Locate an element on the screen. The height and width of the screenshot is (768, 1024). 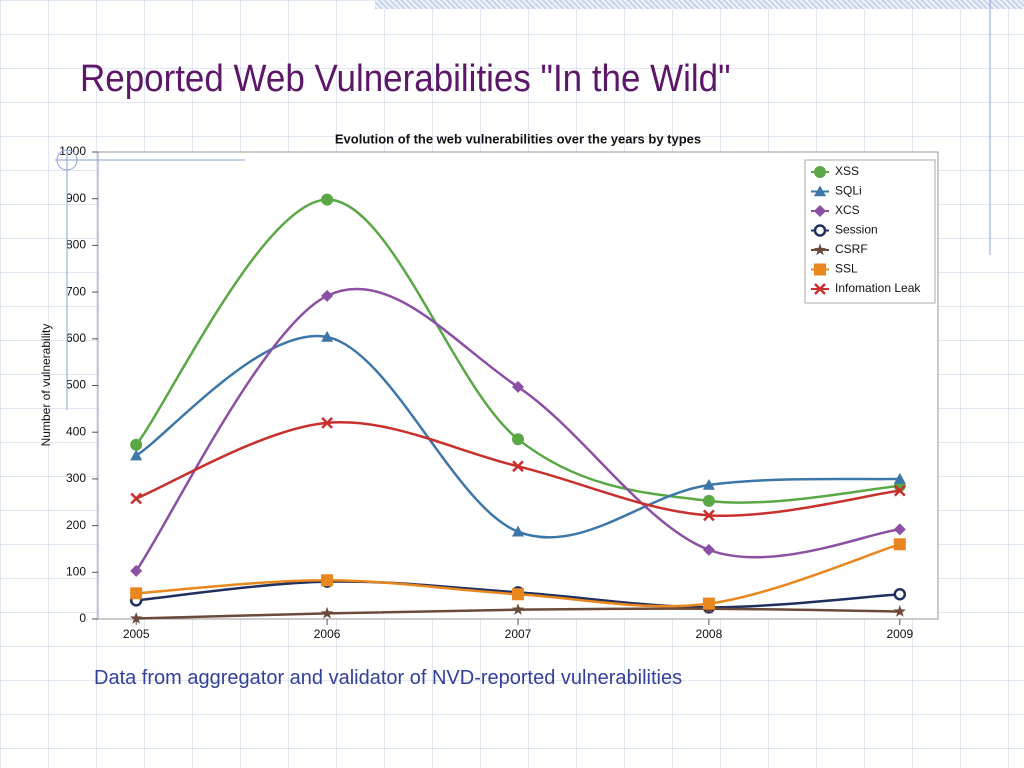
legend-label: SSL is located at coordinates (846, 269).